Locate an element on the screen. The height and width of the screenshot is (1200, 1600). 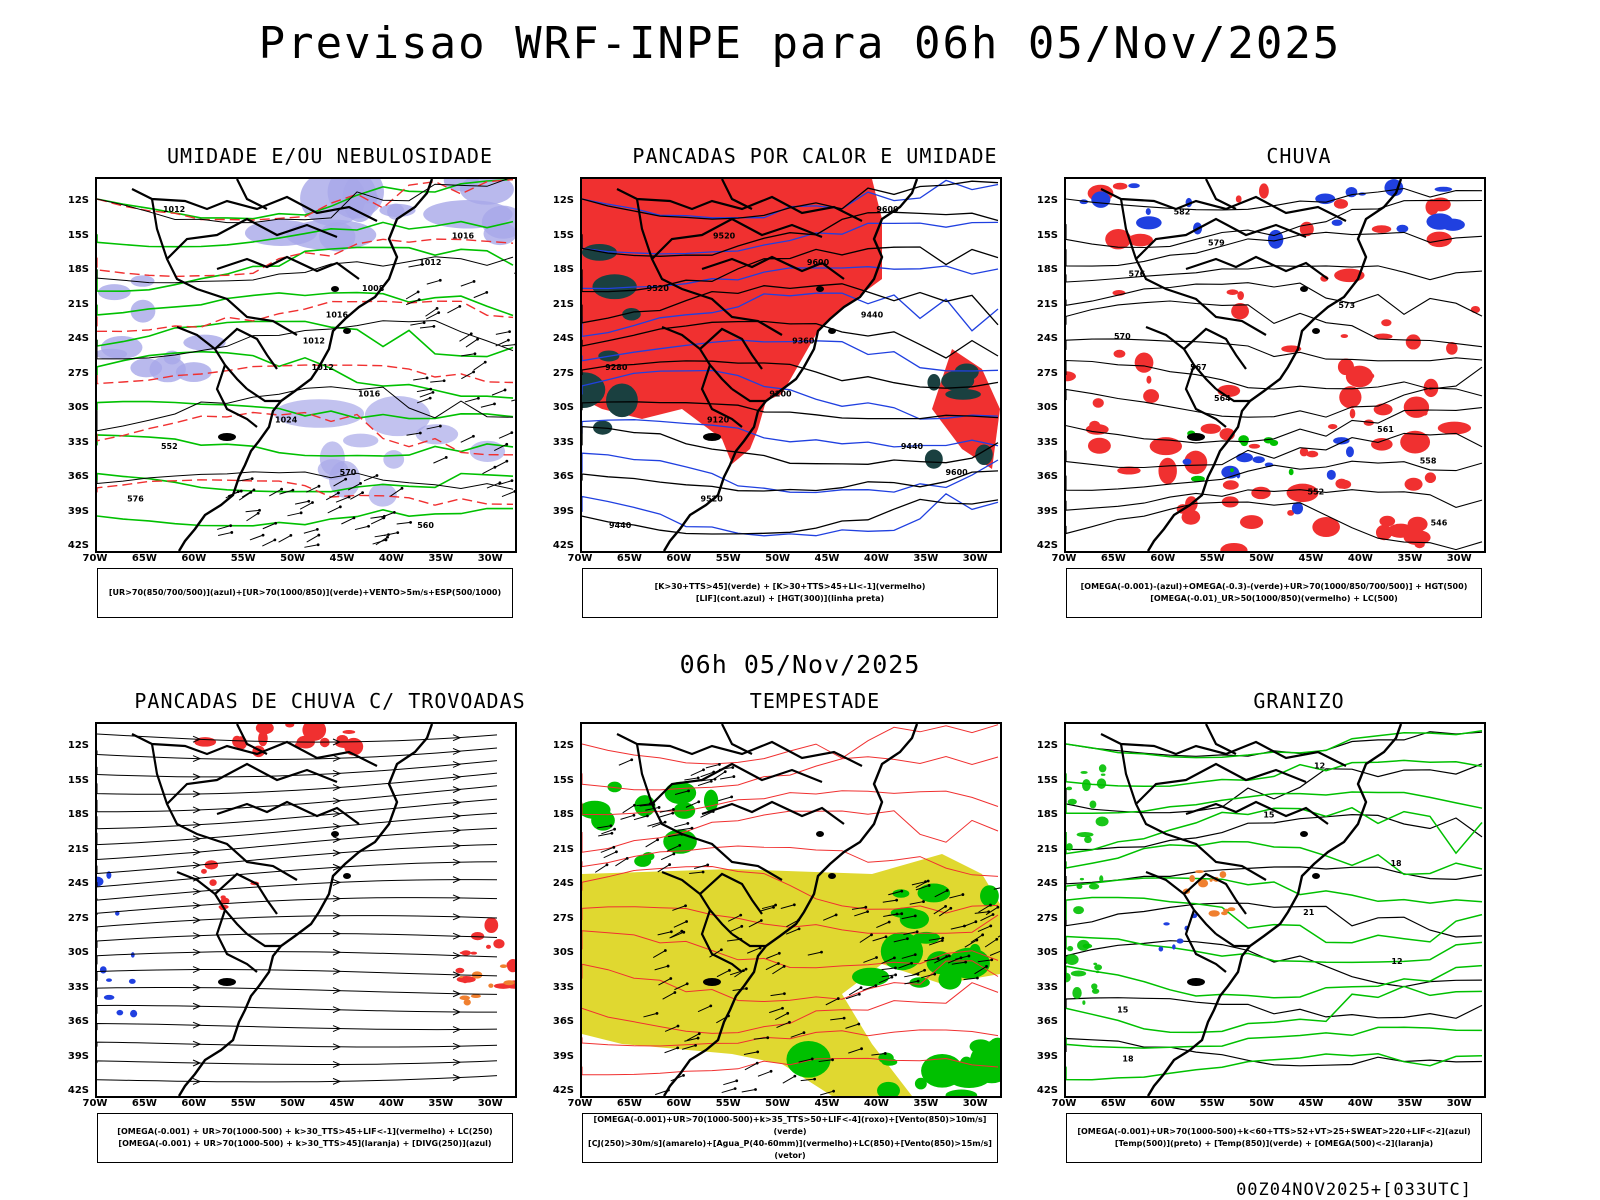
lon-tick-label: 45W is located at coordinates (827, 1103).